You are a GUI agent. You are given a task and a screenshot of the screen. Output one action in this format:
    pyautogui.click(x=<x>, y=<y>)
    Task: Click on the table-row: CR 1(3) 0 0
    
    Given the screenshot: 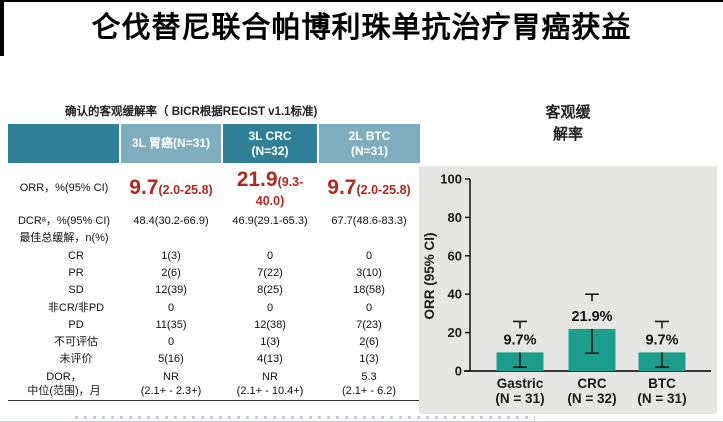 What is the action you would take?
    pyautogui.click(x=214, y=255)
    